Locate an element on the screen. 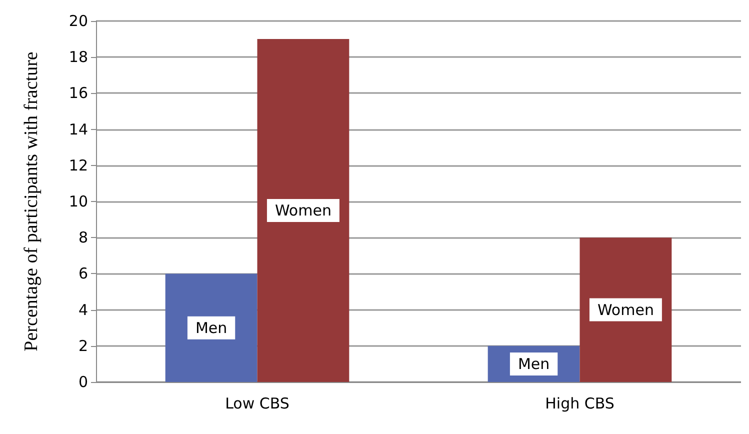 Image resolution: width=749 pixels, height=434 pixels. y-tick-label: 0 is located at coordinates (83, 382).